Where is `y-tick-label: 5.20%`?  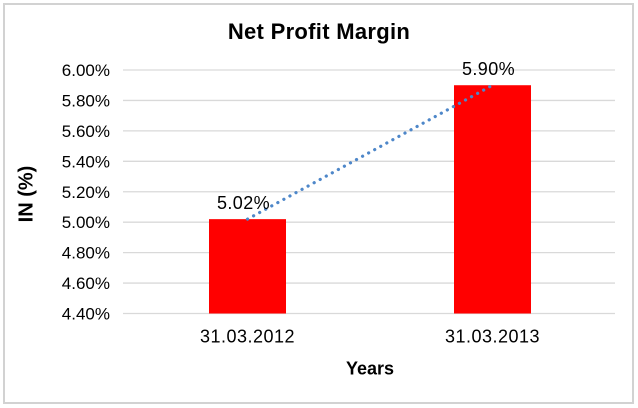
y-tick-label: 5.20% is located at coordinates (86, 192).